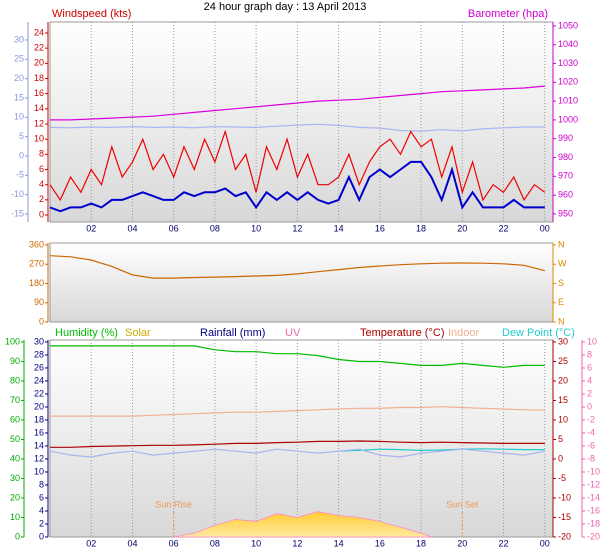 The width and height of the screenshot is (600, 555). Describe the element at coordinates (591, 445) in the screenshot. I see `y-tick-label: -6` at that location.